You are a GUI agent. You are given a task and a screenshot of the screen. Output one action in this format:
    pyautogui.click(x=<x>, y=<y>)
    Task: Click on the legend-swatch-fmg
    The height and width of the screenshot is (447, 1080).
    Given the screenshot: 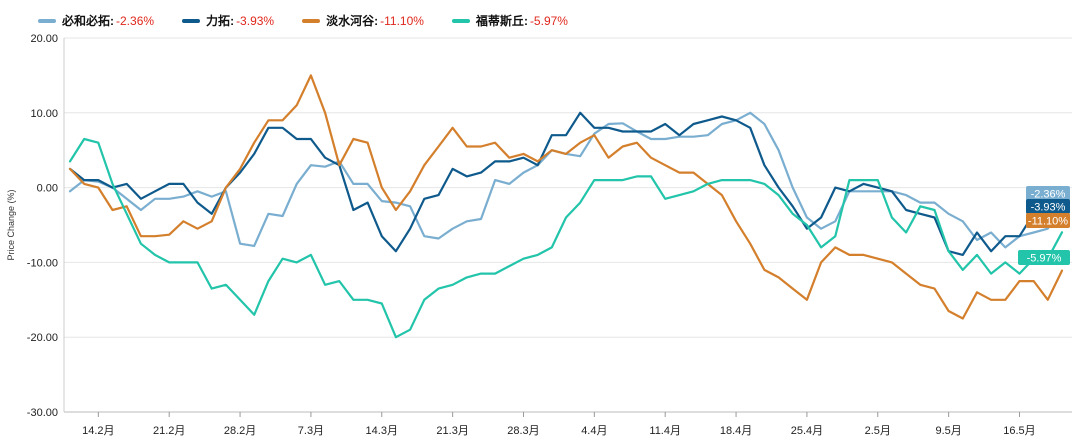 What is the action you would take?
    pyautogui.click(x=460, y=20)
    